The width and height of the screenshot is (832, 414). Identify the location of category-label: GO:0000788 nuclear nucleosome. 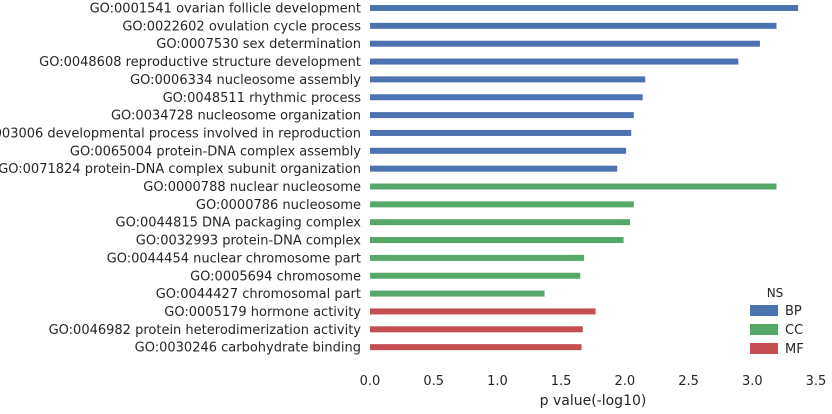
(252, 187).